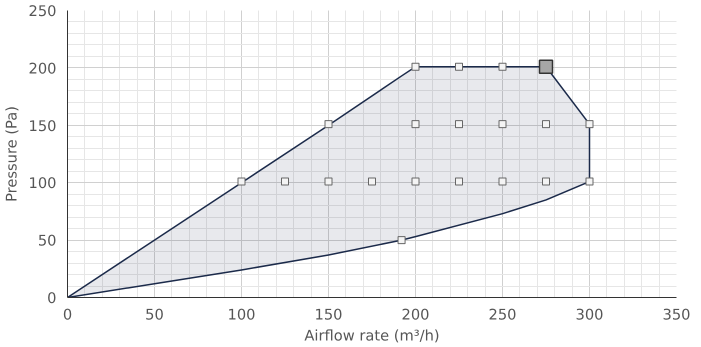  I want to click on y-tick-label: 250, so click(42, 11).